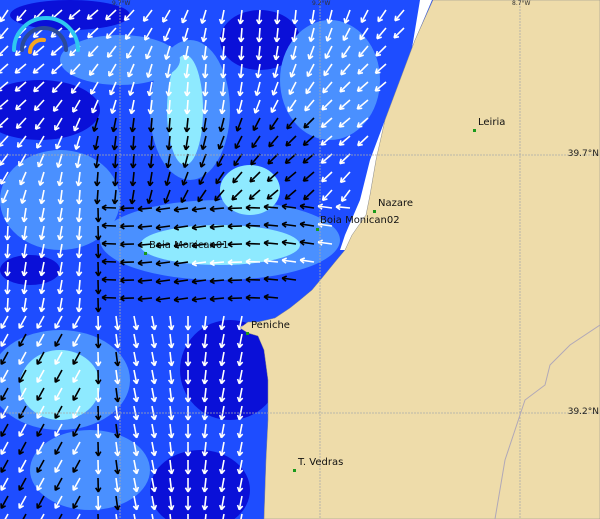  I want to click on buoy-label-monican01: Boia Monican01, so click(189, 245).